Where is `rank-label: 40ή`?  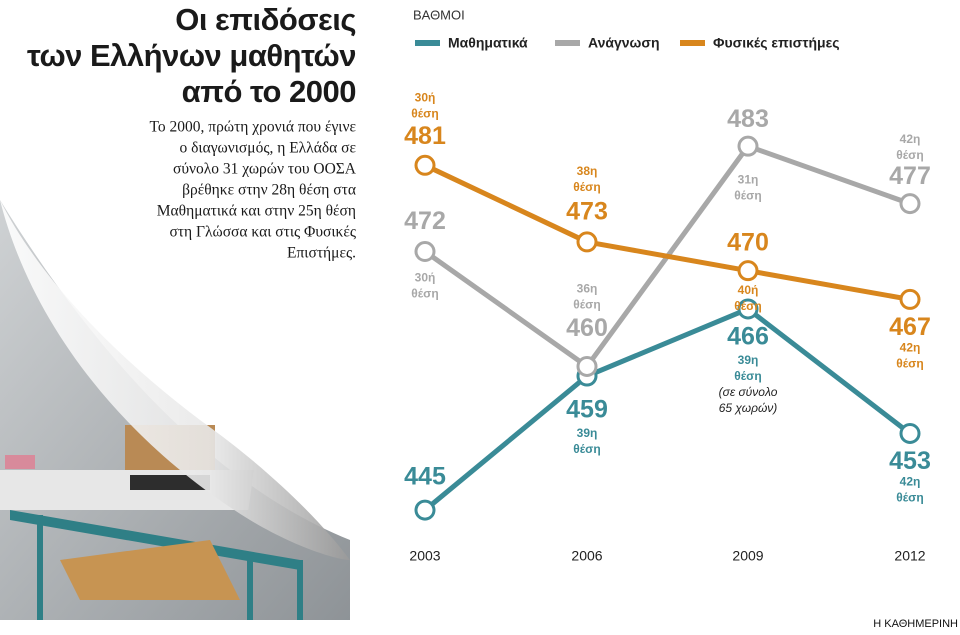 rank-label: 40ή is located at coordinates (748, 290).